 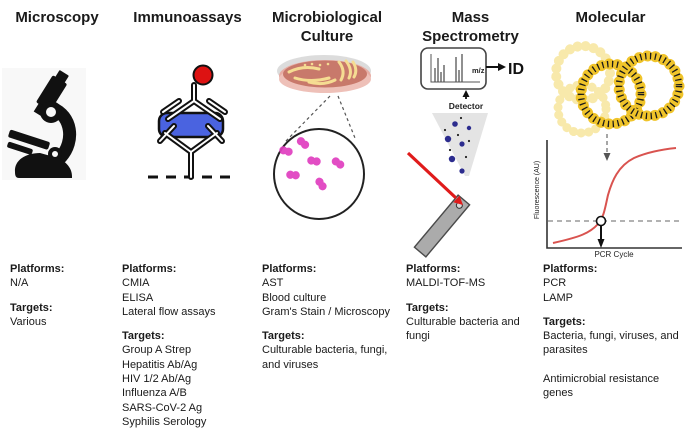 What do you see at coordinates (19, 283) in the screenshot?
I see `platforms-list: N/A` at bounding box center [19, 283].